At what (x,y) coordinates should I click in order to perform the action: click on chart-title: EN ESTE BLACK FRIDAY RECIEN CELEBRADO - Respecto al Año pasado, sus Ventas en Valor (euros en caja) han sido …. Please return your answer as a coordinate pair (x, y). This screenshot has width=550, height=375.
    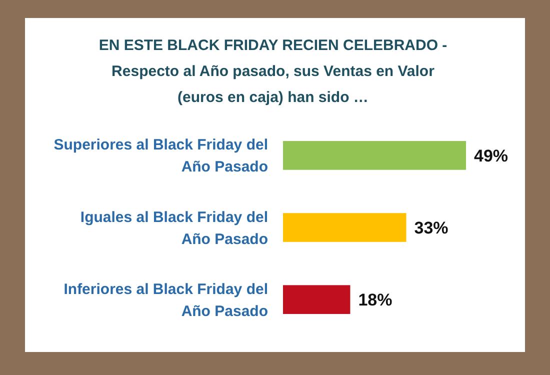
    Looking at the image, I should click on (273, 71).